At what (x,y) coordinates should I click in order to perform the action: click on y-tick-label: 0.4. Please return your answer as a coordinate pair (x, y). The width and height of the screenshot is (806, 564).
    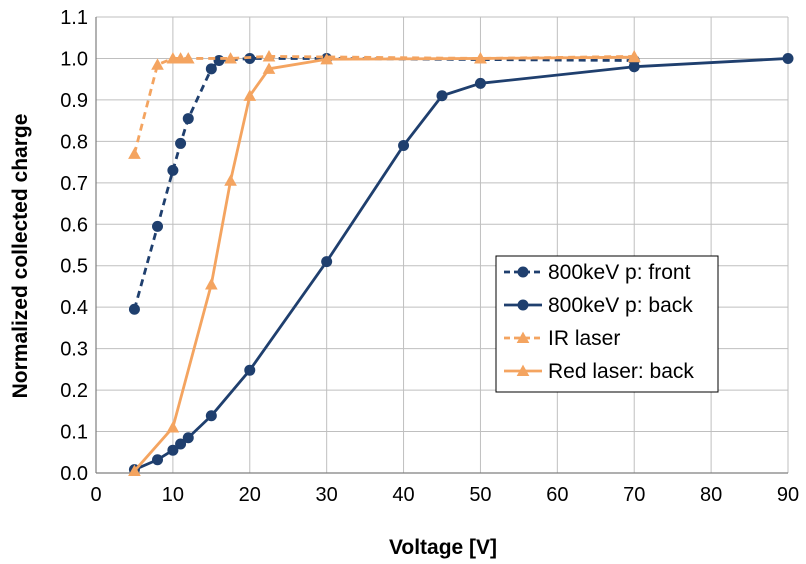
    Looking at the image, I should click on (74, 308).